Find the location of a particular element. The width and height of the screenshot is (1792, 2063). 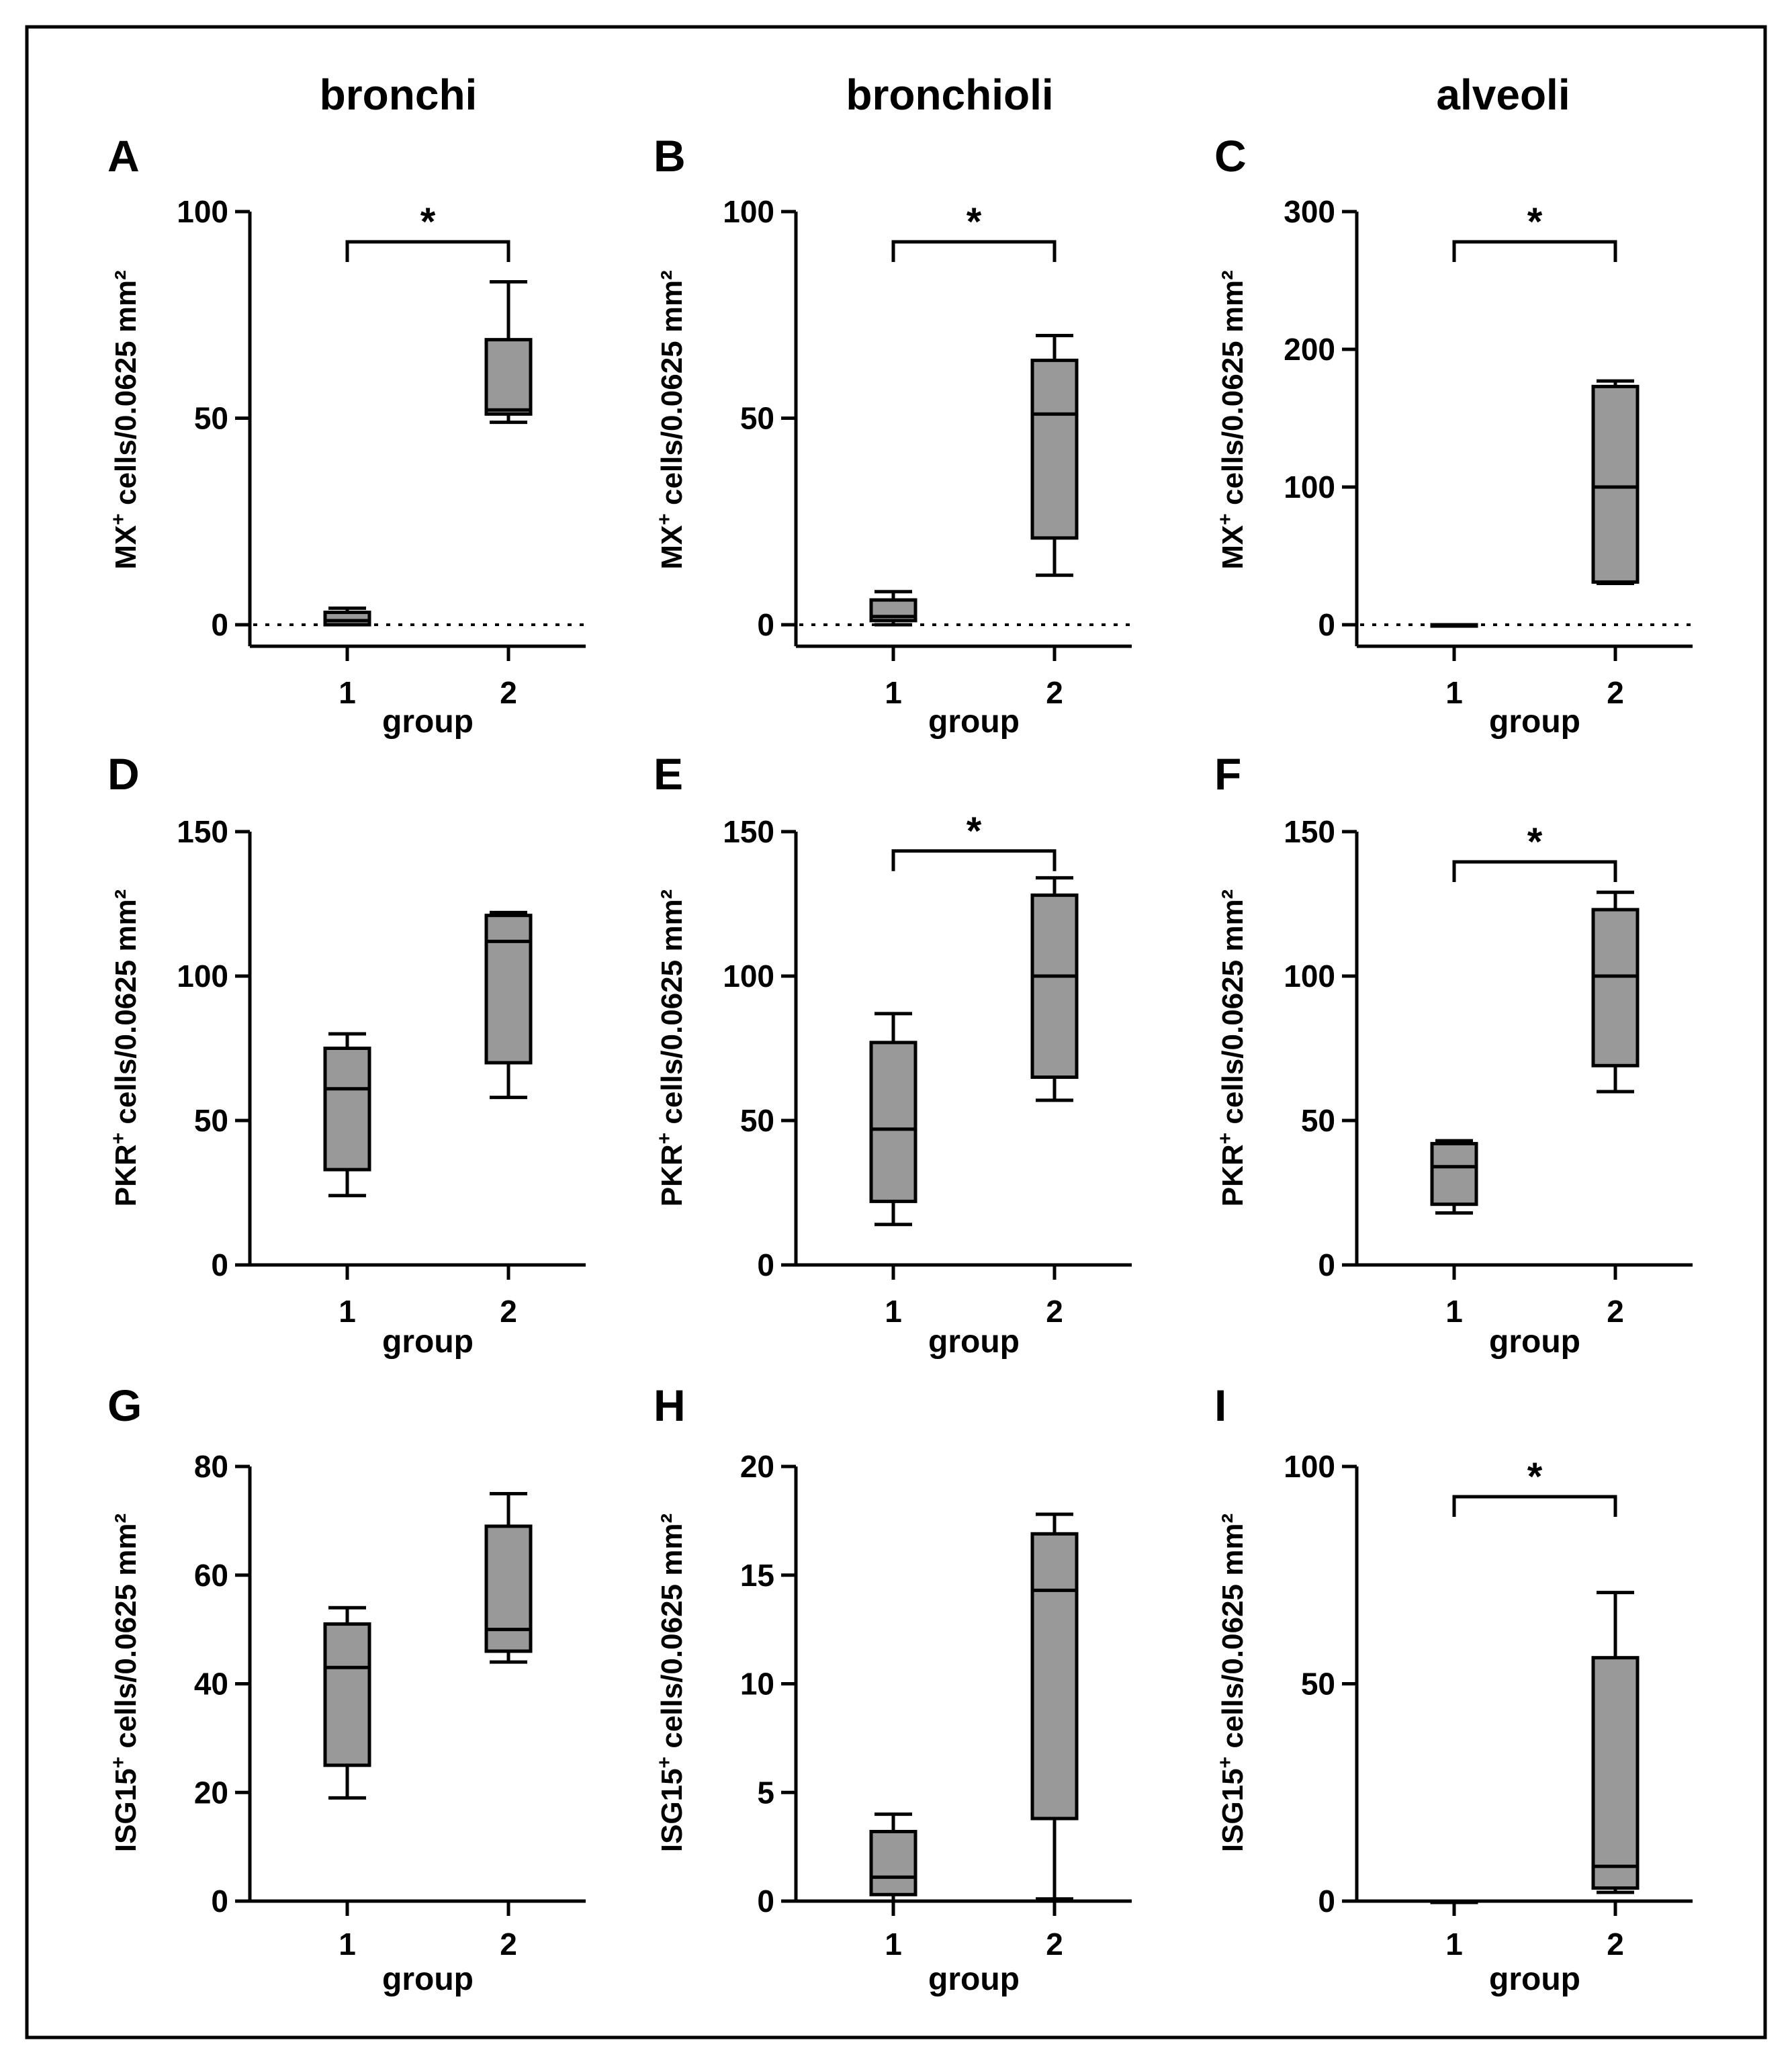

panel-E: E 0 50 100 150 1 2 group PKR+ cells/0.0625 mm² * is located at coordinates (893, 1054).